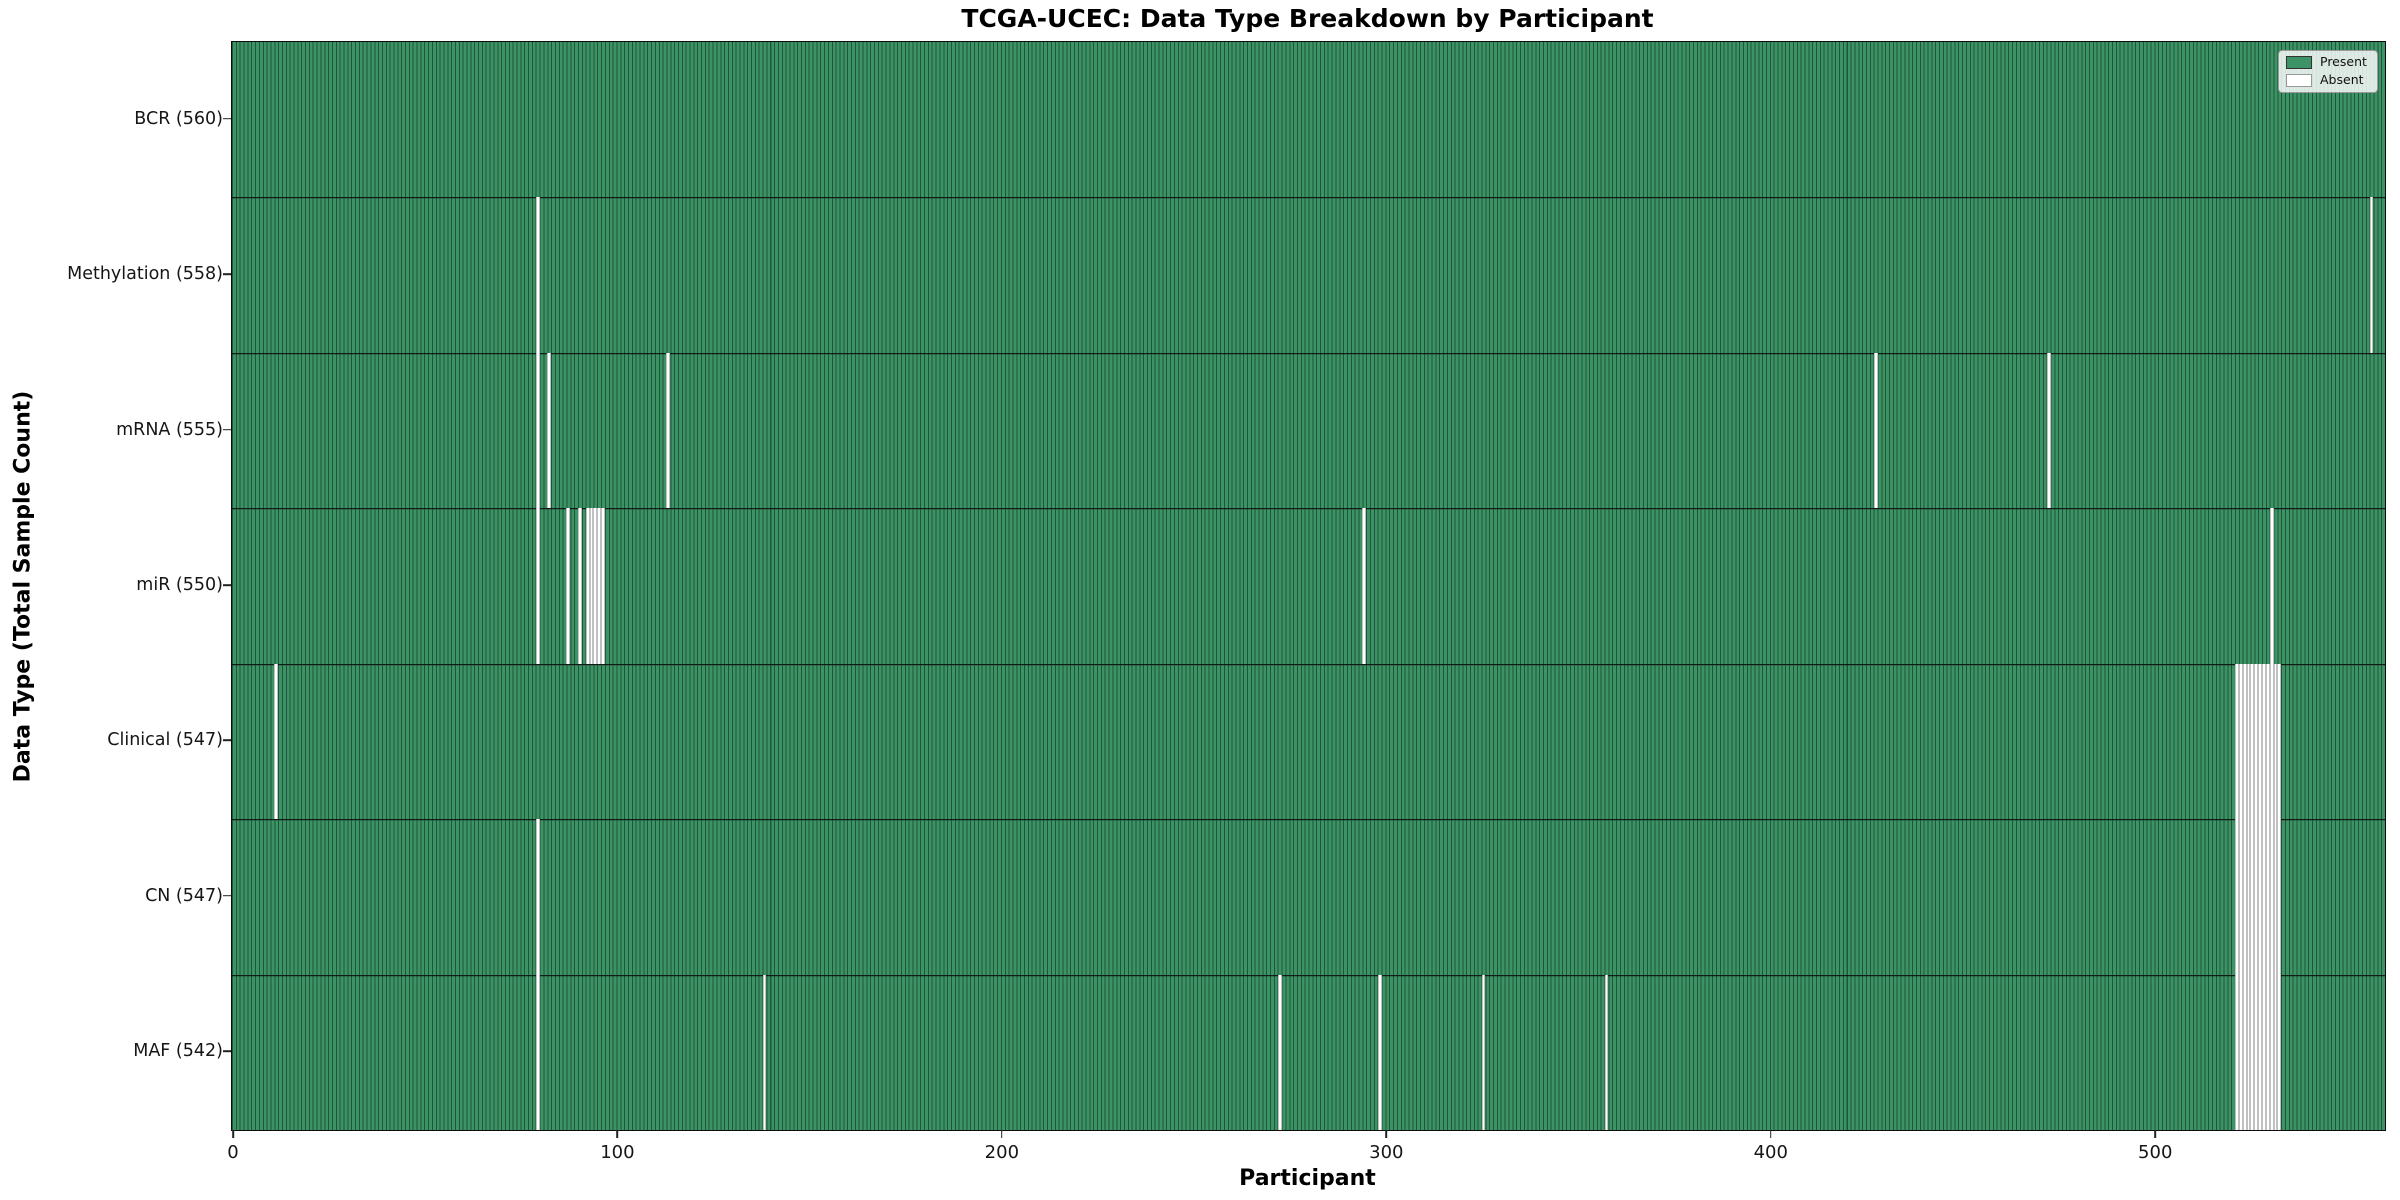  What do you see at coordinates (2299, 62) in the screenshot?
I see `present-swatch` at bounding box center [2299, 62].